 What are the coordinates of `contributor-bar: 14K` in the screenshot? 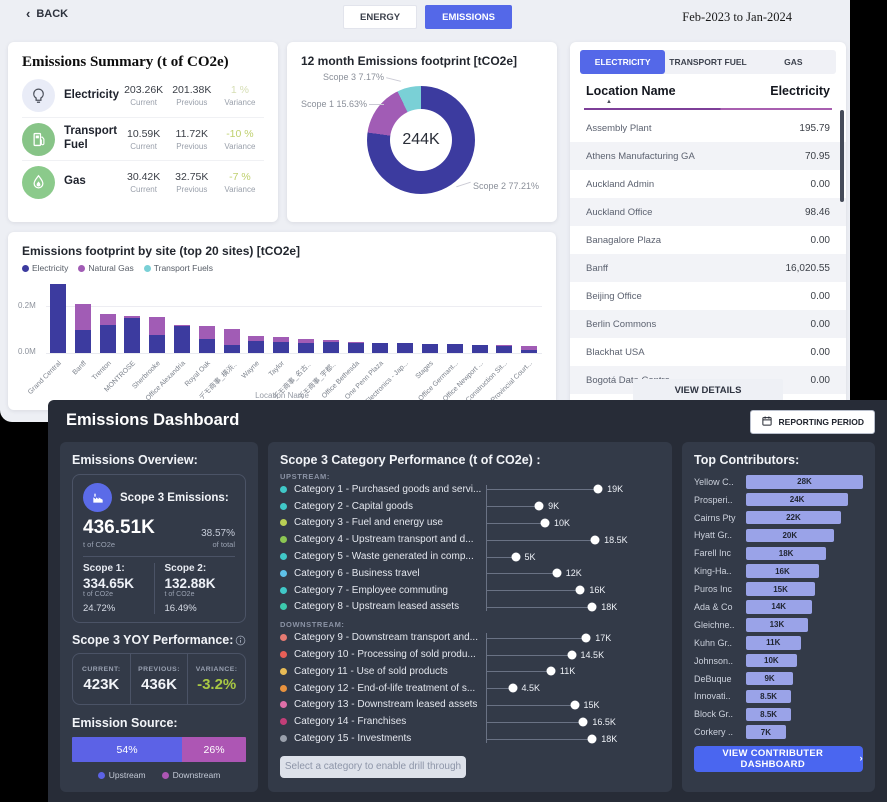 It's located at (779, 607).